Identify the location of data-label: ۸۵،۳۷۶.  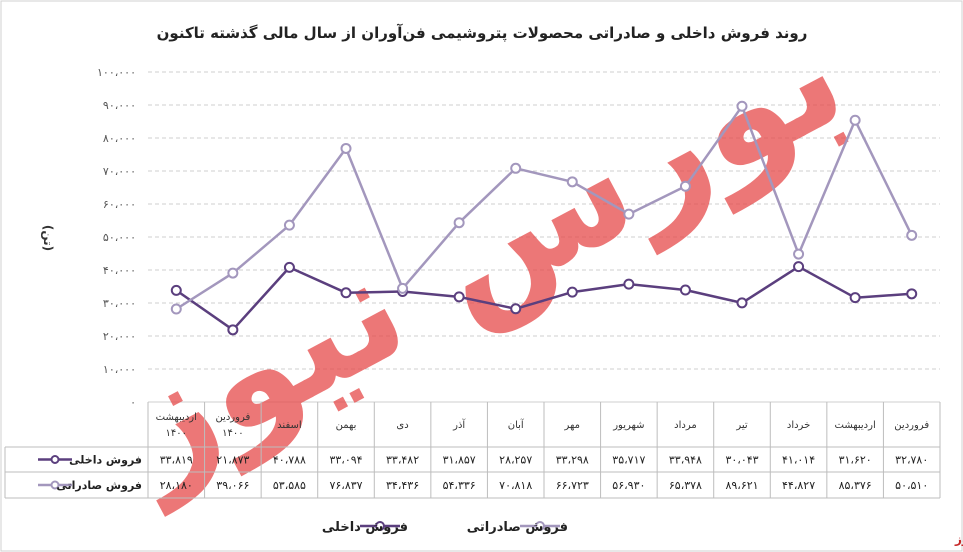
(855, 485).